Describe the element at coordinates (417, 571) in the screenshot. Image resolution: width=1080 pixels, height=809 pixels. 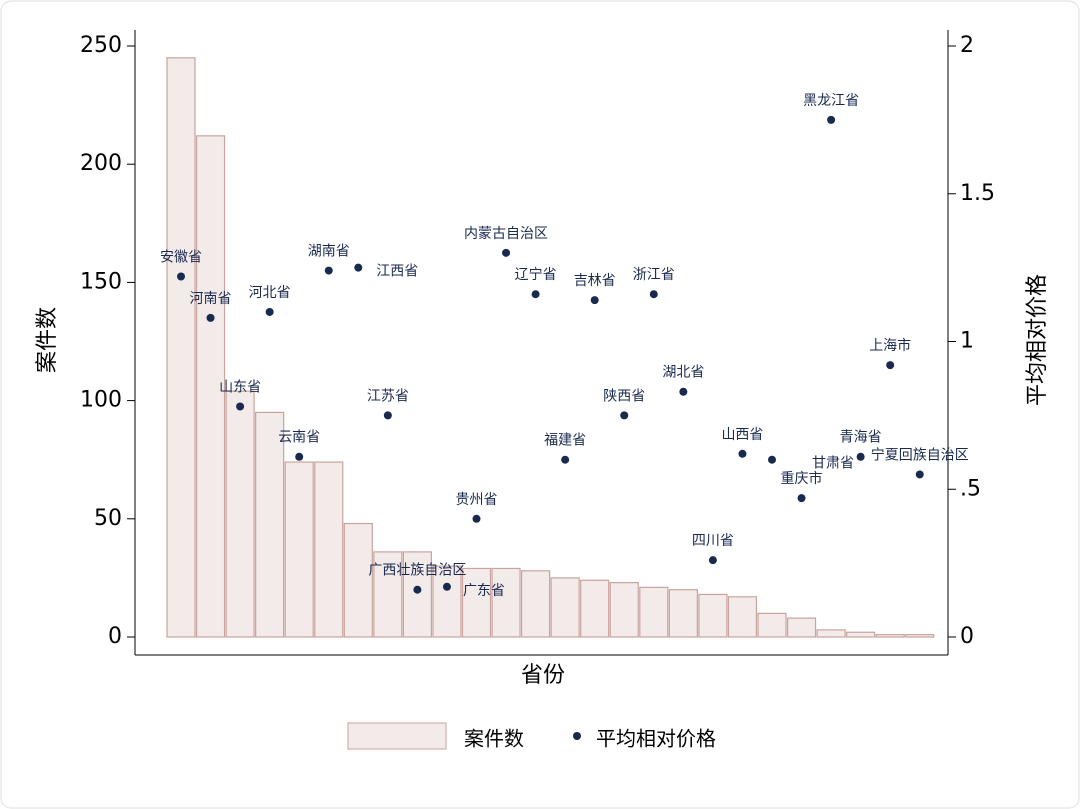
I see `point-label: 广西壮族自治区` at that location.